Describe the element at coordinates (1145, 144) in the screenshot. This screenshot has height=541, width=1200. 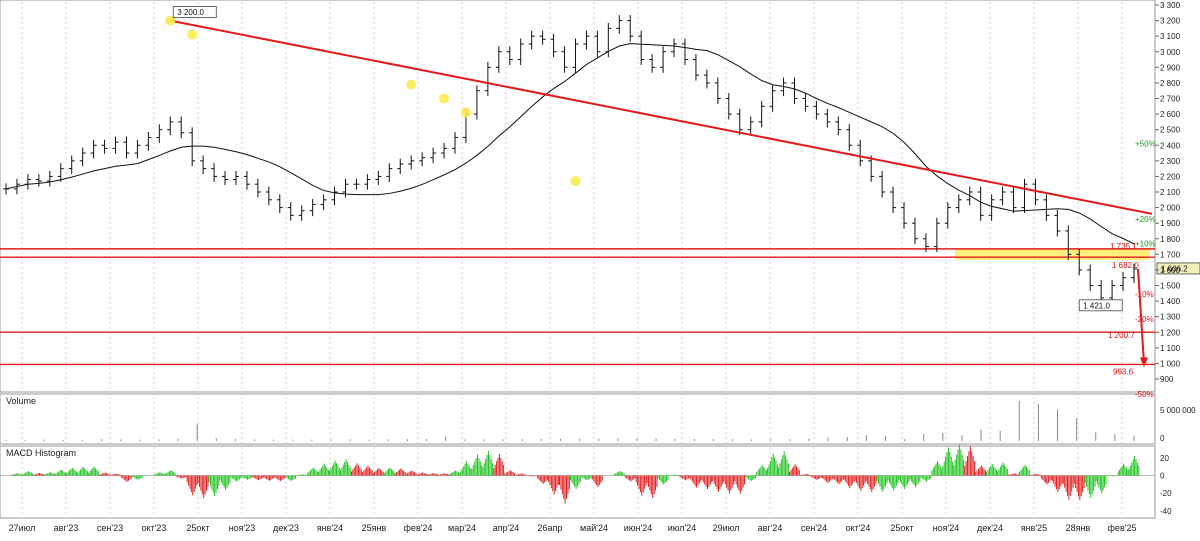
I see `percent-label: +50%` at that location.